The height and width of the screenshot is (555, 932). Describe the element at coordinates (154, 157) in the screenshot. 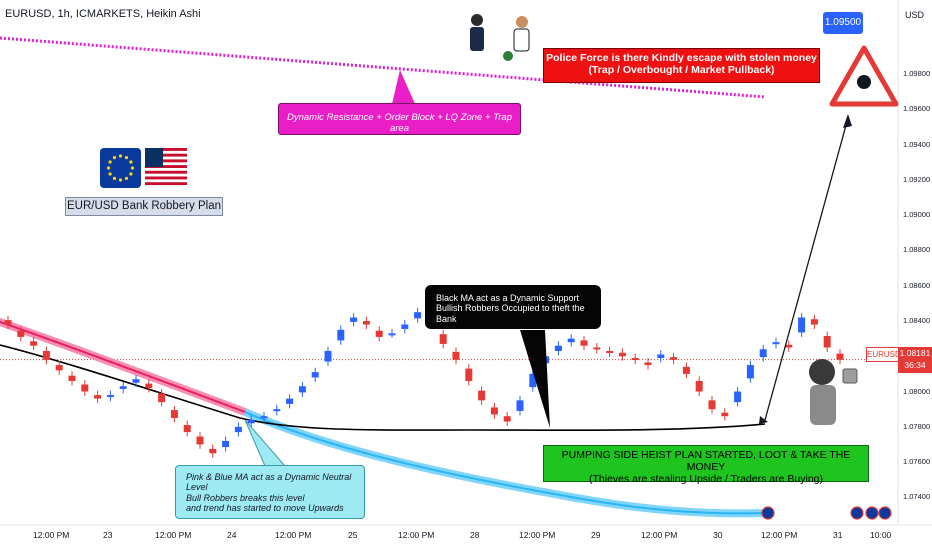

I see `us-flag-canton` at that location.